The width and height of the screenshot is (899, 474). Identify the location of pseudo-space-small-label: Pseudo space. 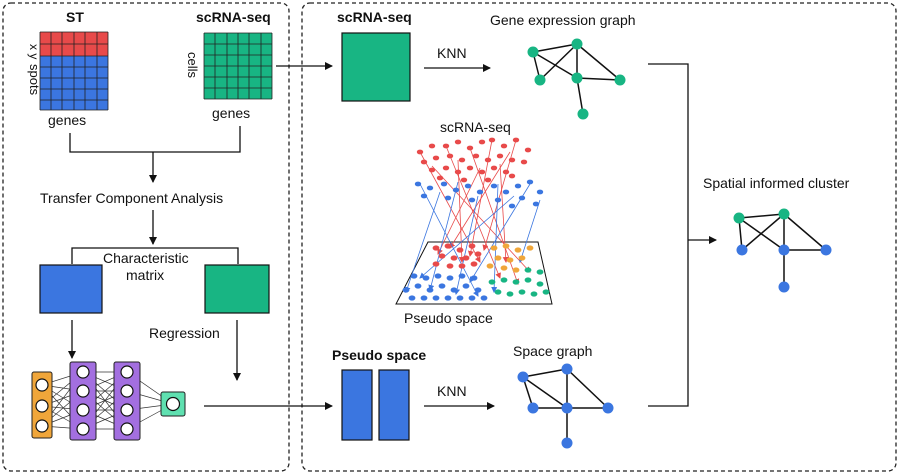
(448, 318).